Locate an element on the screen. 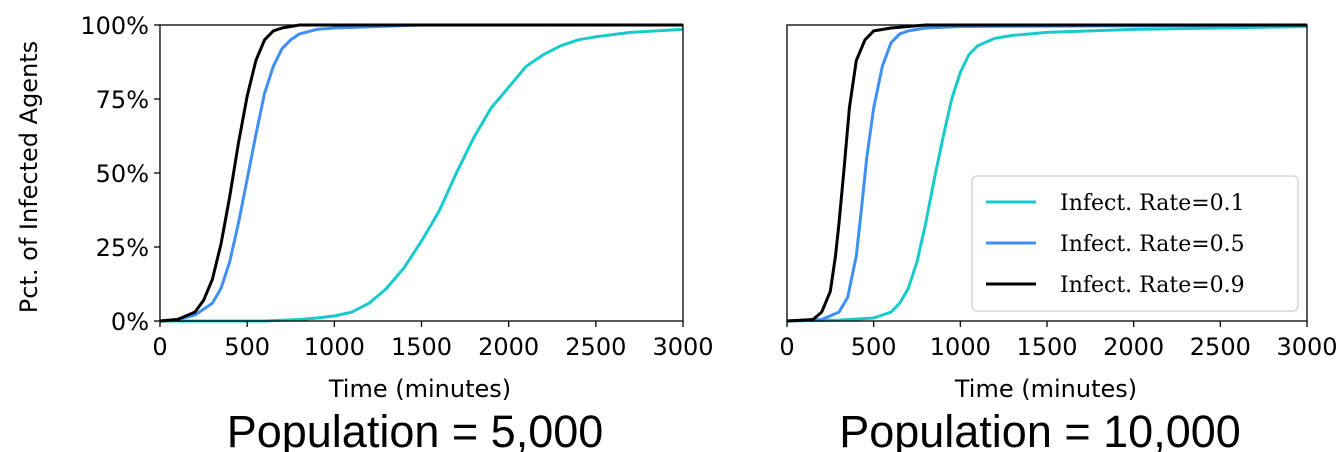 Image resolution: width=1344 pixels, height=452 pixels. caption-left: Population = 5,000 is located at coordinates (415, 429).